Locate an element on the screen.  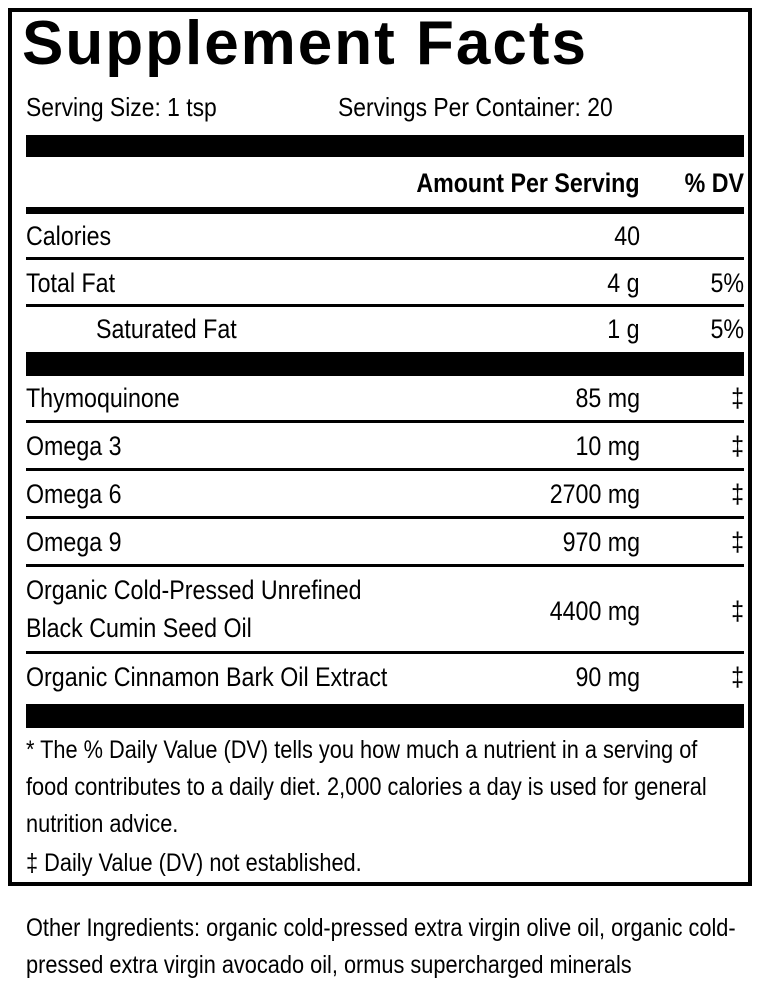
ingredient-name: Organic Cinnamon Bark Oil Extract is located at coordinates (207, 677).